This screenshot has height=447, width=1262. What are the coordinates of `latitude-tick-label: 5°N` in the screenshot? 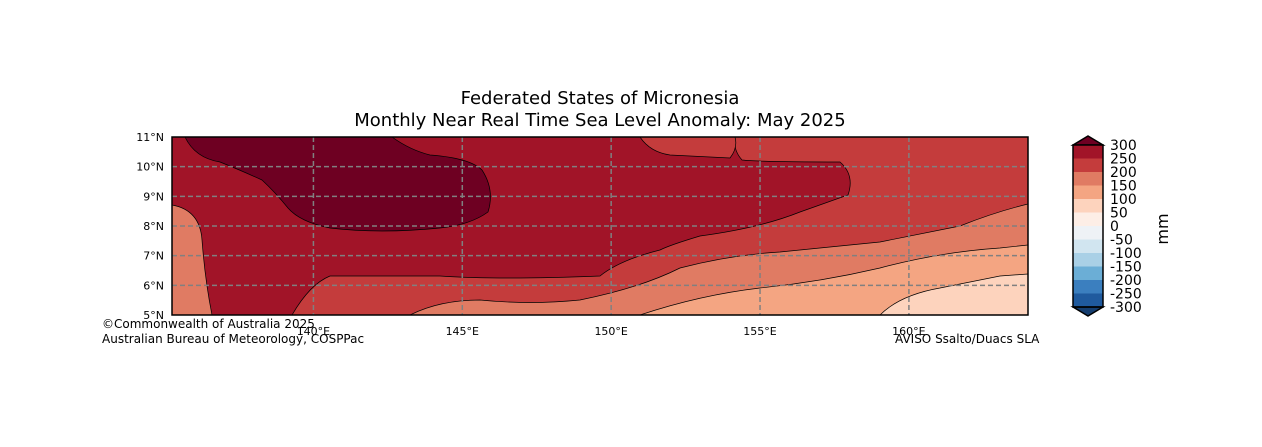 It's located at (153, 315).